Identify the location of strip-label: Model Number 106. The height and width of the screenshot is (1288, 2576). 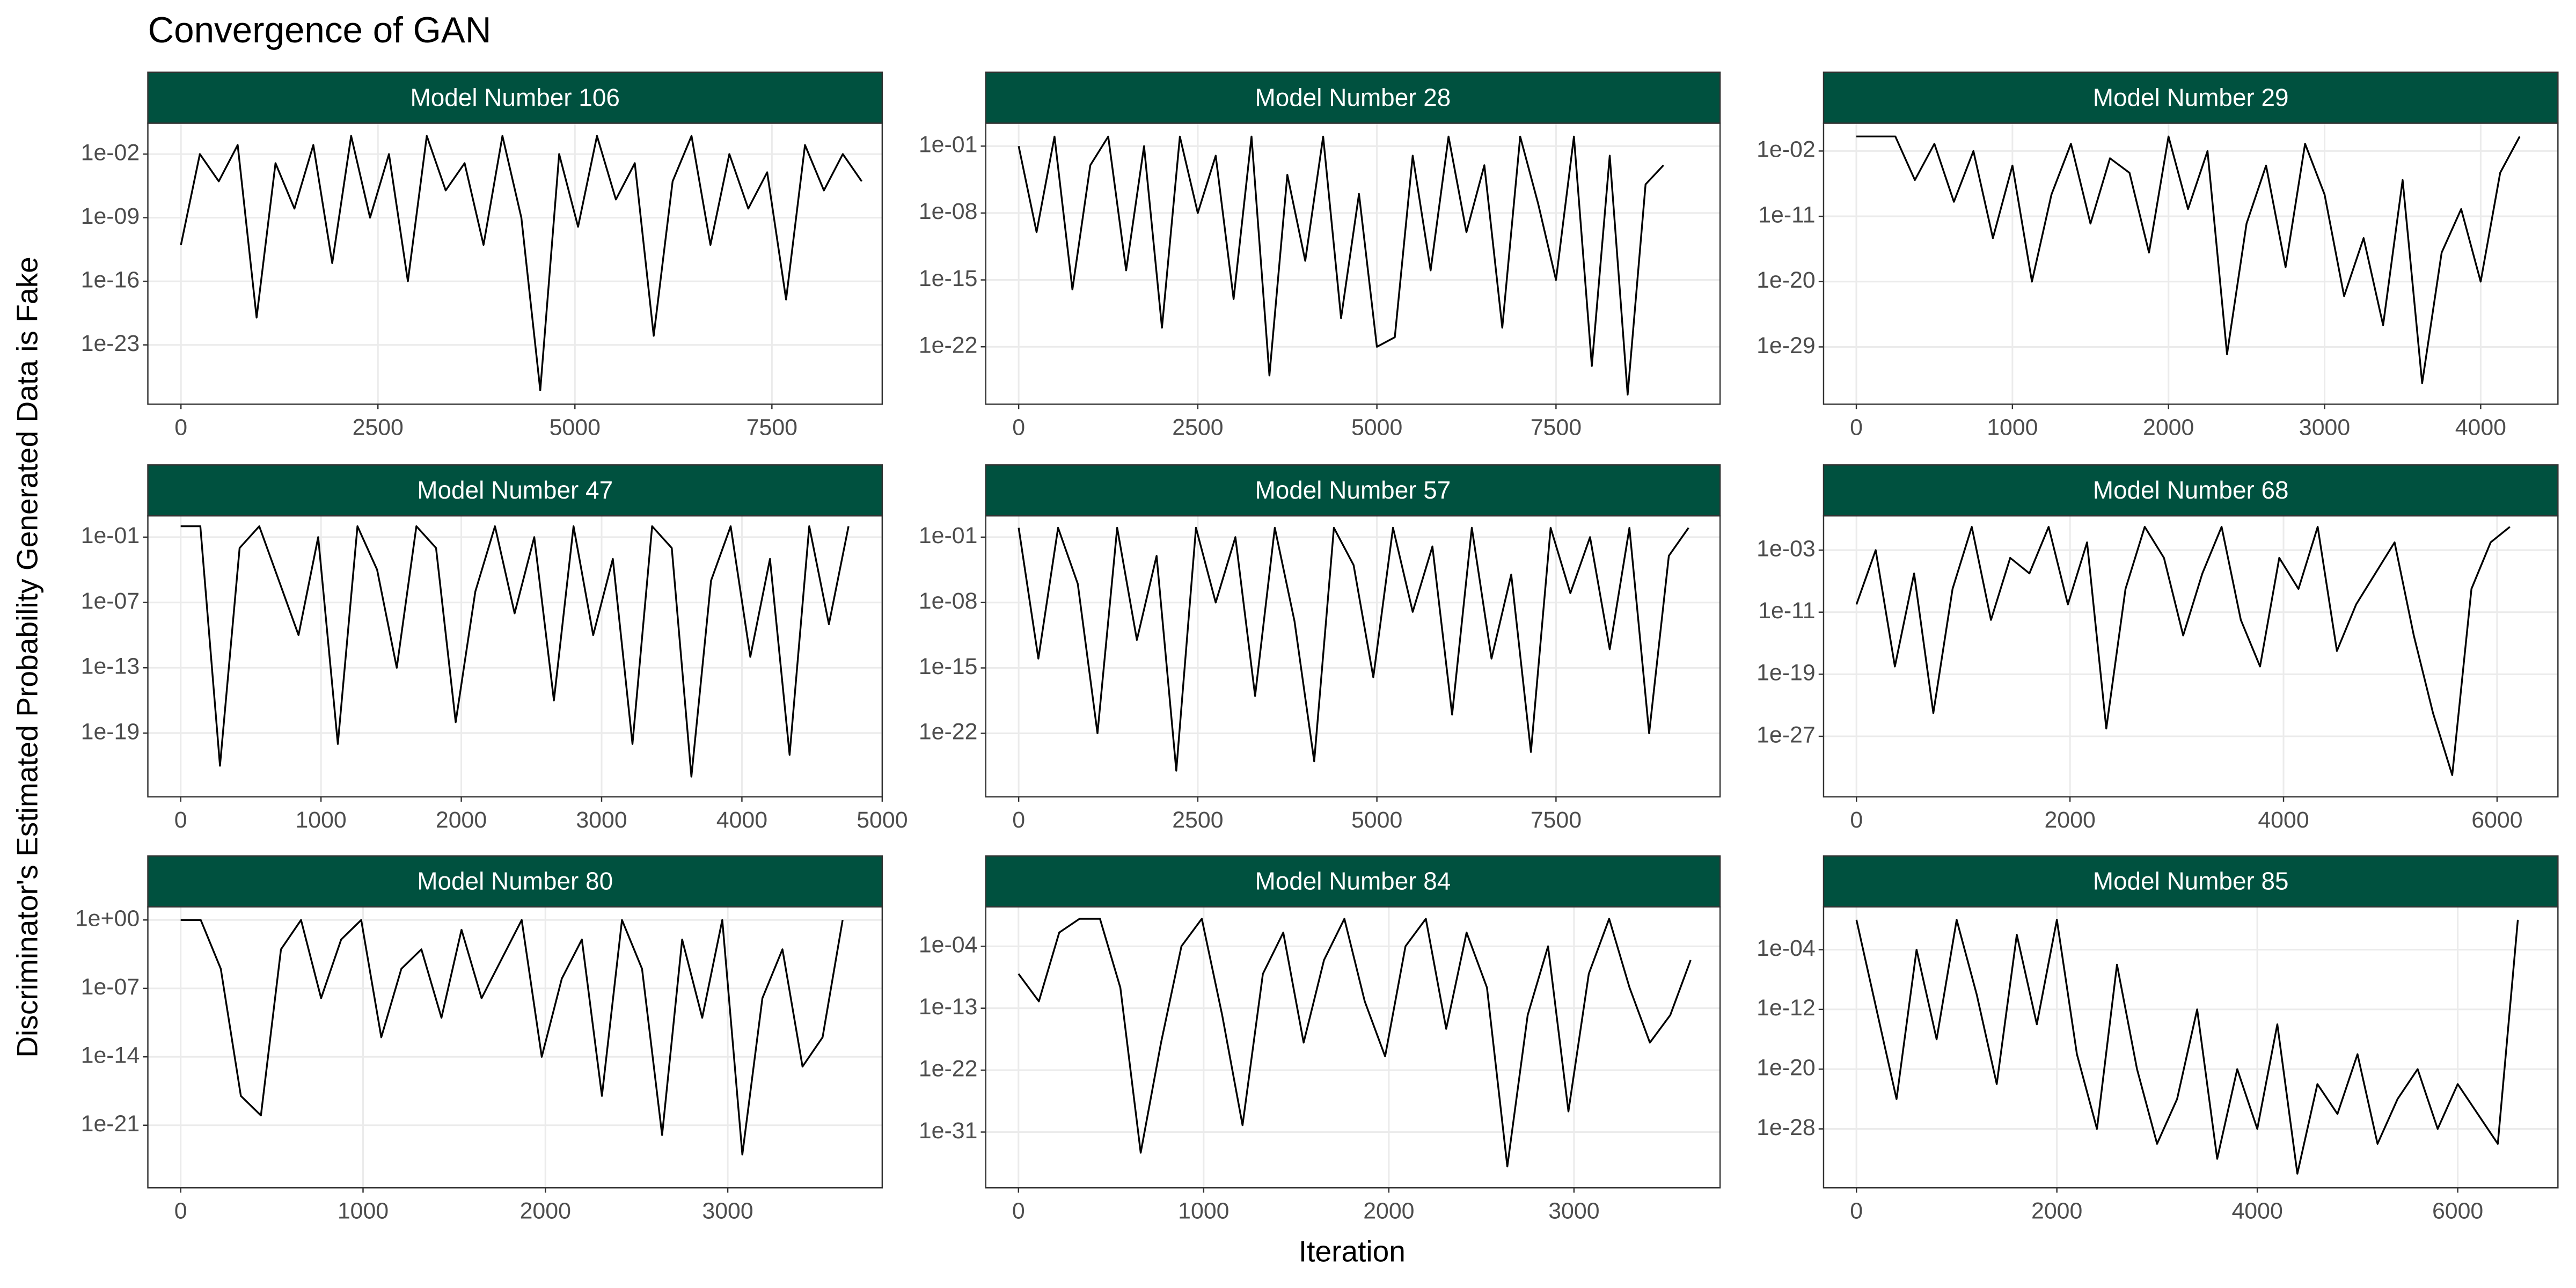
(514, 97).